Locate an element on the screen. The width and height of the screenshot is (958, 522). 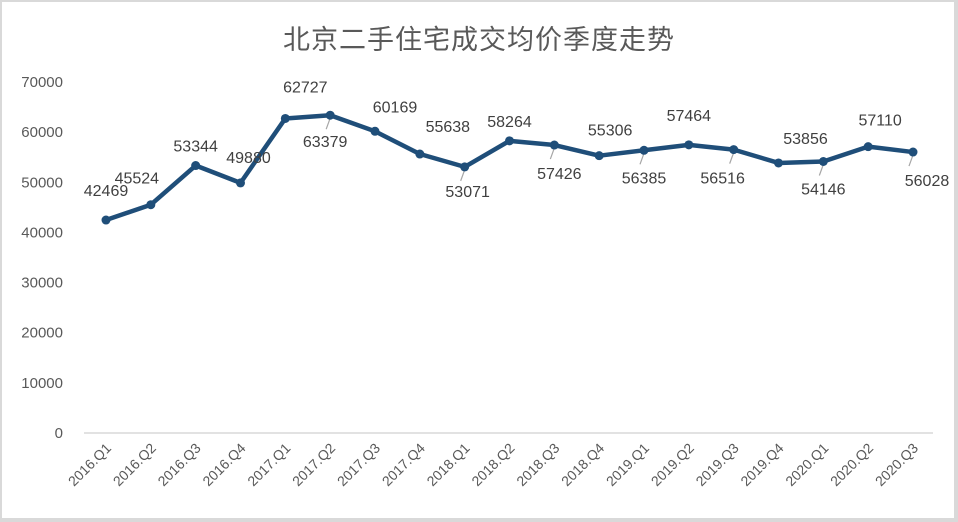
data-label: 58264 is located at coordinates (509, 122).